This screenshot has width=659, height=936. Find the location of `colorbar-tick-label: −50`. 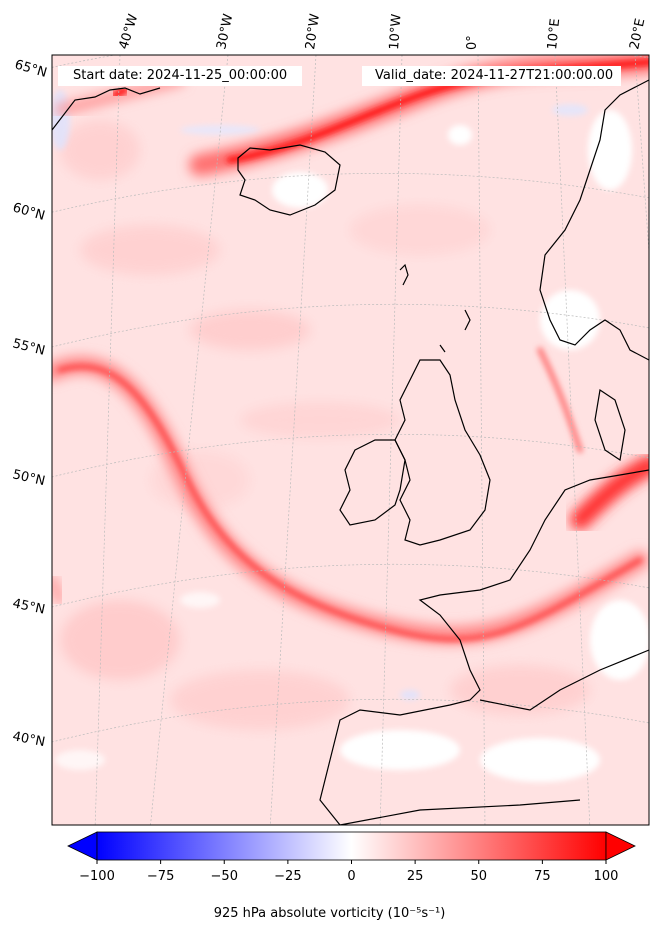

colorbar-tick-label: −50 is located at coordinates (224, 876).